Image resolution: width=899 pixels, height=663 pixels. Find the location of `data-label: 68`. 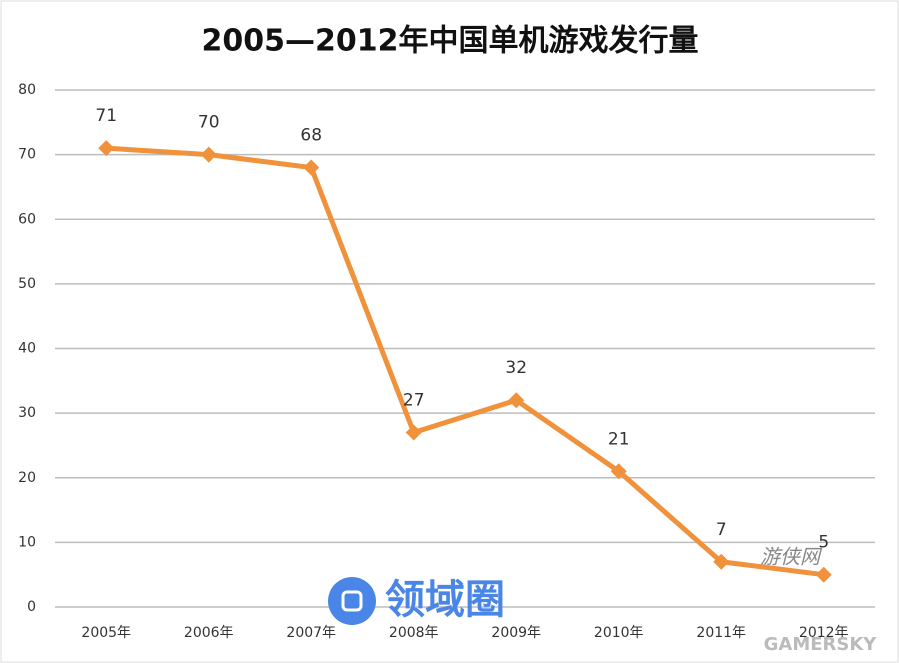

data-label: 68 is located at coordinates (311, 136).